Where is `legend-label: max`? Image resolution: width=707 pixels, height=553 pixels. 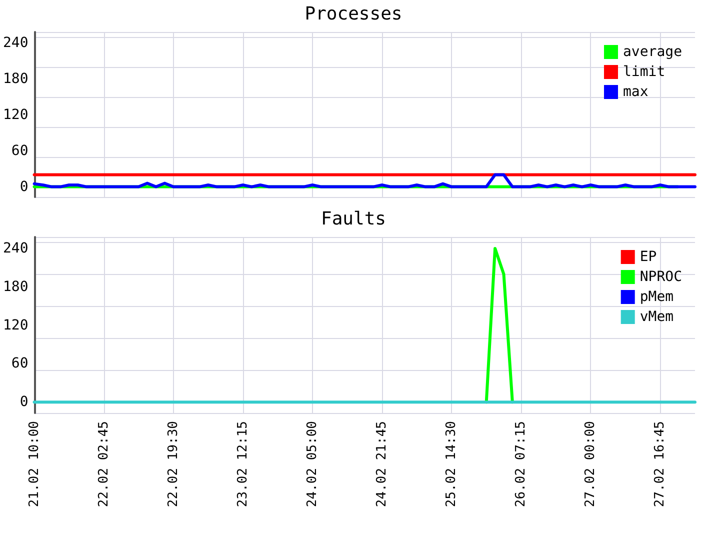 legend-label: max is located at coordinates (635, 92).